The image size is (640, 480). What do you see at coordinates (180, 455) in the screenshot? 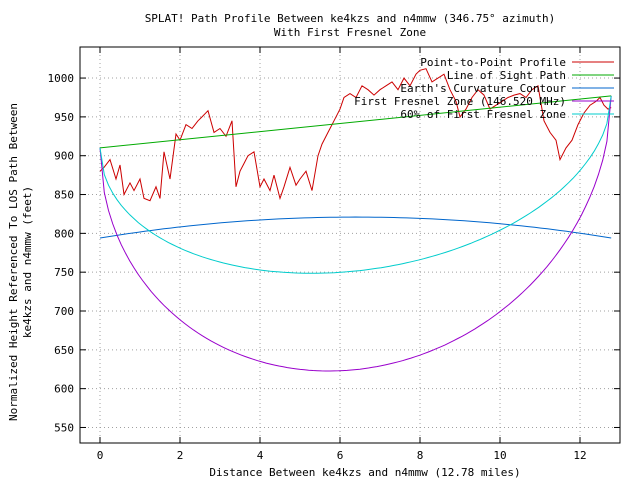
I see `x-tick-label: 2` at bounding box center [180, 455].